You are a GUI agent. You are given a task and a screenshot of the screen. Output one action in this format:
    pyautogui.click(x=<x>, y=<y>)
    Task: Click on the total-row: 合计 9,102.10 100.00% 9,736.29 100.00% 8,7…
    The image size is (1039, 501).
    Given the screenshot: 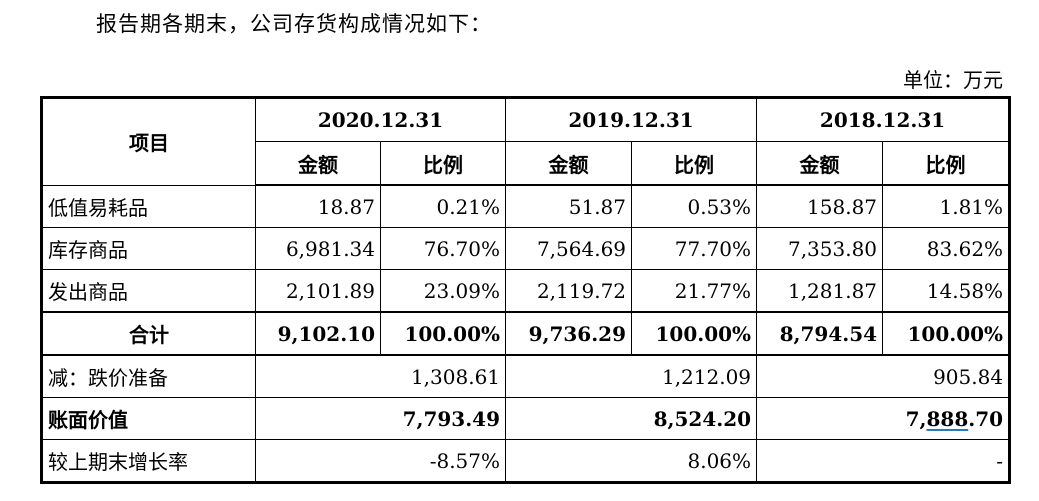 What is the action you would take?
    pyautogui.click(x=526, y=333)
    